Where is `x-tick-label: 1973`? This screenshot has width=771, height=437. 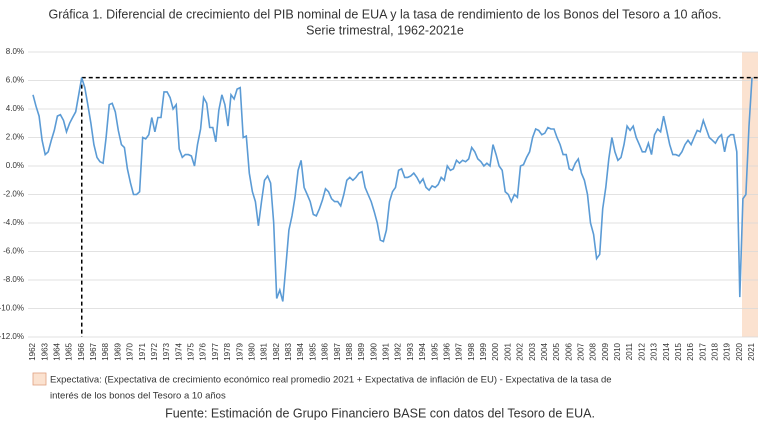
x-tick-label: 1973 is located at coordinates (166, 351).